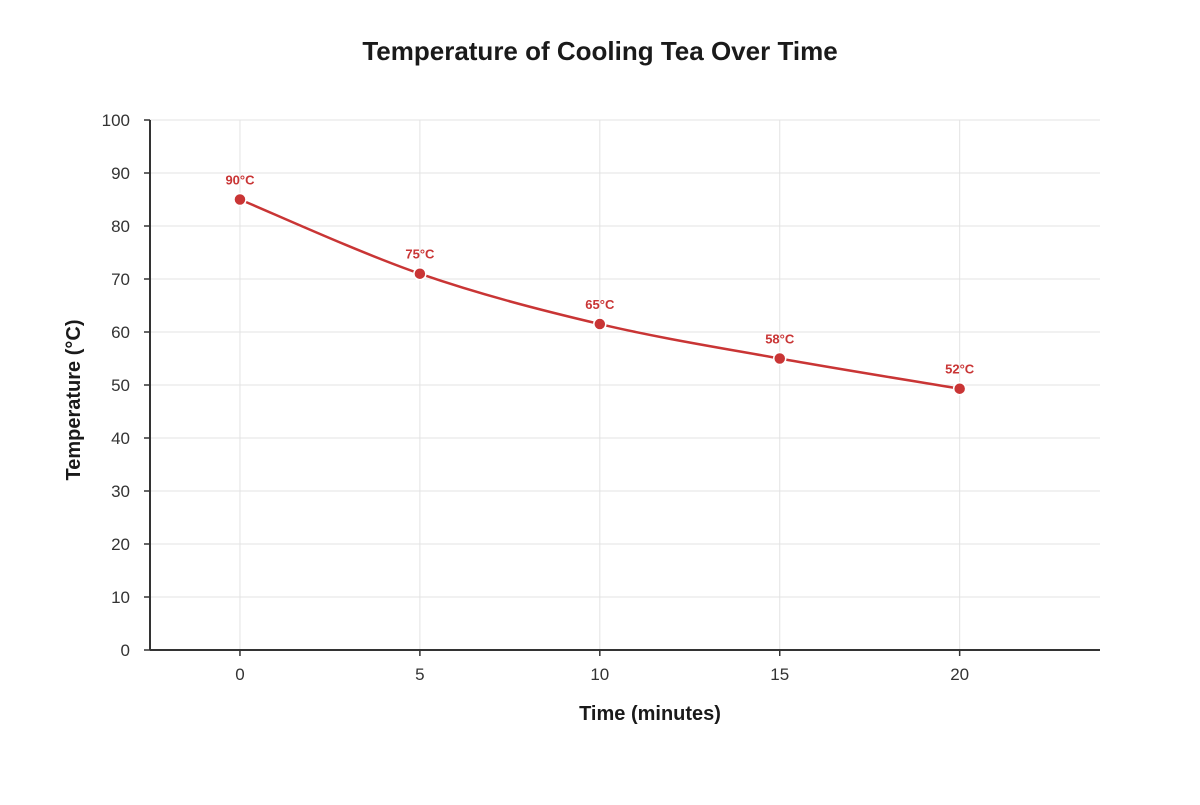 Image resolution: width=1200 pixels, height=805 pixels. Describe the element at coordinates (239, 674) in the screenshot. I see `x-tick-label: 0` at that location.